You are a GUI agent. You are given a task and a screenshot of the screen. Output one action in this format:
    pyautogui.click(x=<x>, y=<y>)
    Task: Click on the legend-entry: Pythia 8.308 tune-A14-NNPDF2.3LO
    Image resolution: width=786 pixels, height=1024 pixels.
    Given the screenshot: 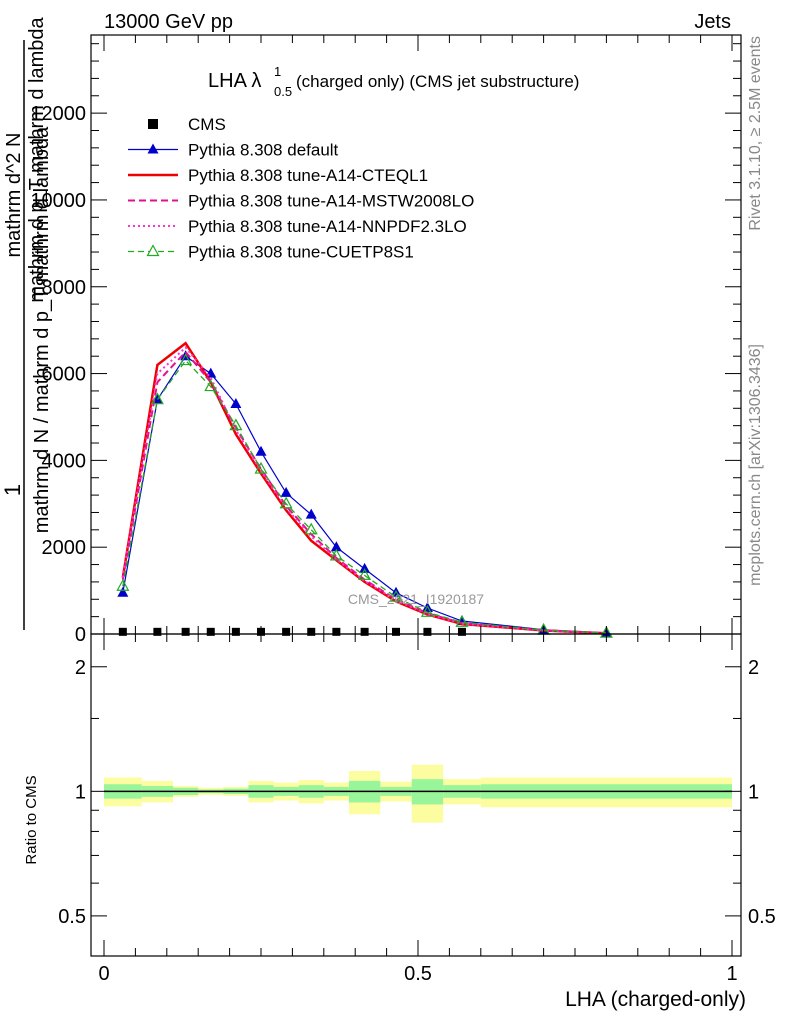 What is the action you would take?
    pyautogui.click(x=297, y=226)
    